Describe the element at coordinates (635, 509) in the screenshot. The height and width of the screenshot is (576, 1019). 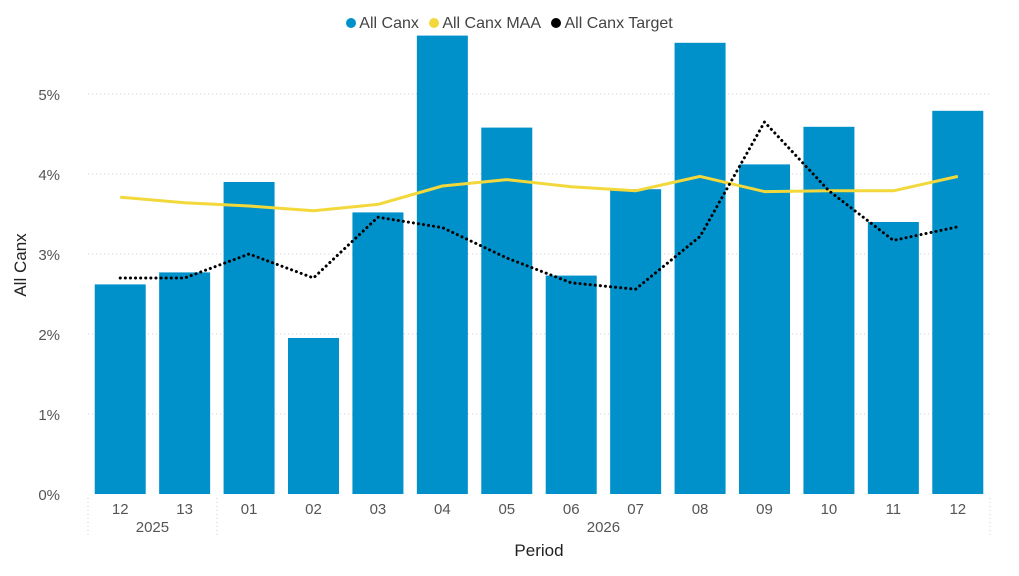
I see `x-tick-label: 07` at that location.